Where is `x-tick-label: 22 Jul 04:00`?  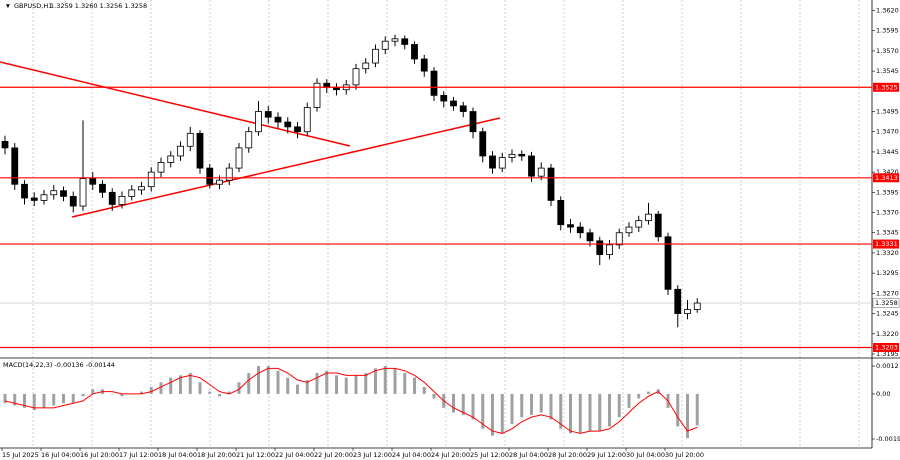 x-tick-label: 22 Jul 04:00 is located at coordinates (294, 455).